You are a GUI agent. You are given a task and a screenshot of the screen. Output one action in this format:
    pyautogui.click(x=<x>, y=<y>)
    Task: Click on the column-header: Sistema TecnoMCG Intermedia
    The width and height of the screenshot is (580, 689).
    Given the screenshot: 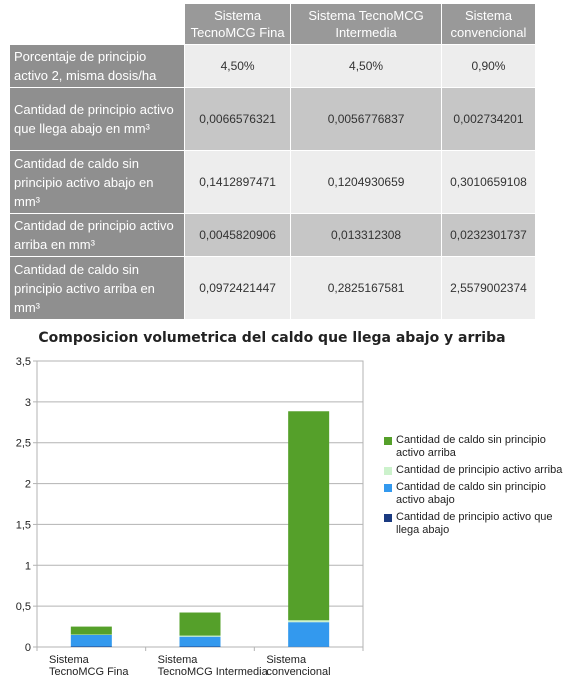 What is the action you would take?
    pyautogui.click(x=366, y=24)
    